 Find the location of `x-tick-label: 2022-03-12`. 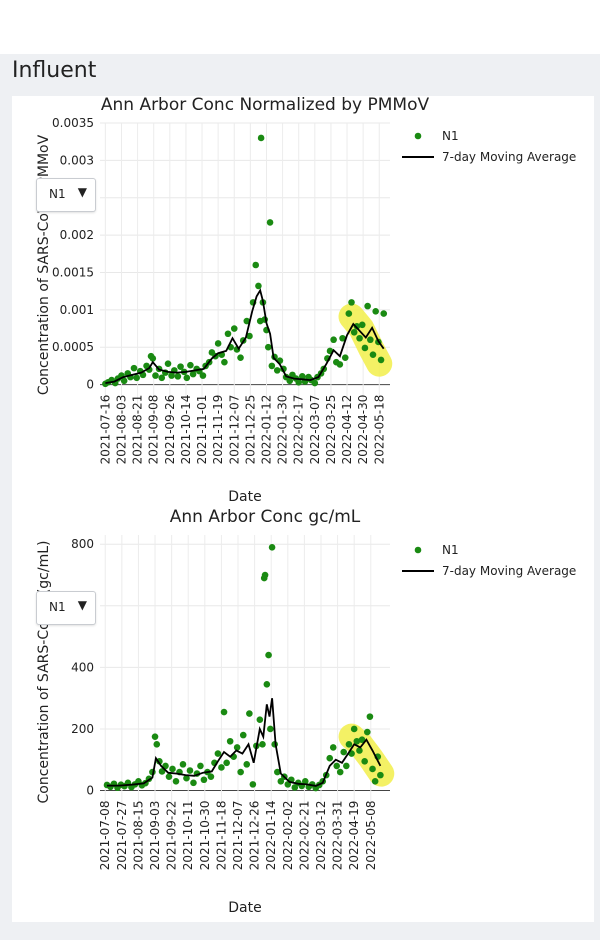

x-tick-label: 2022-03-12 is located at coordinates (321, 836).